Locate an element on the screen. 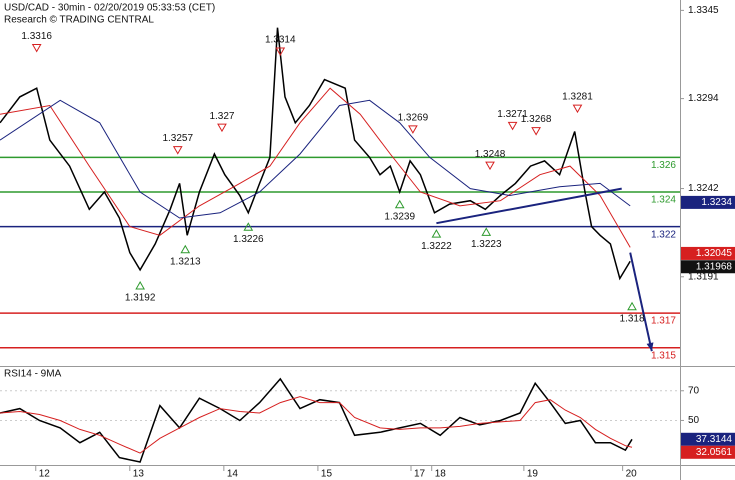  x-tick-label: 19 is located at coordinates (533, 474).